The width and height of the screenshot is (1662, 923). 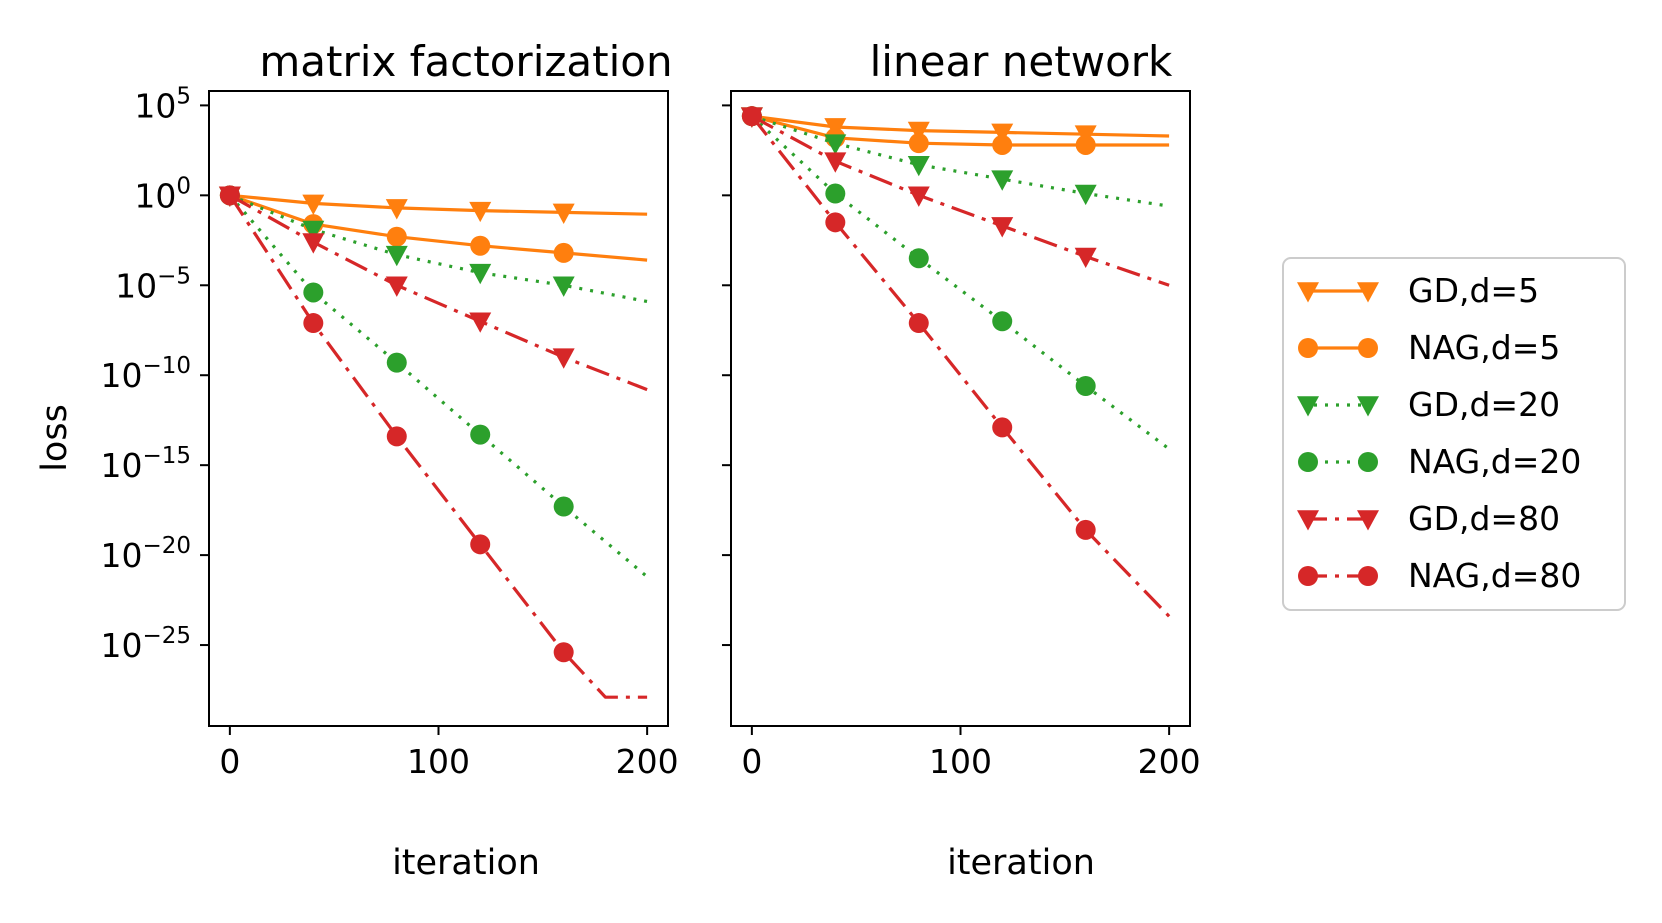 I want to click on legend-label: NAG,d=80, so click(x=1494, y=575).